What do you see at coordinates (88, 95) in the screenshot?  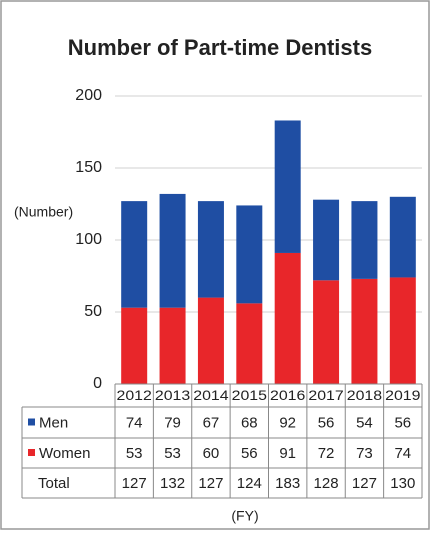 I see `y-tick-label: 200` at bounding box center [88, 95].